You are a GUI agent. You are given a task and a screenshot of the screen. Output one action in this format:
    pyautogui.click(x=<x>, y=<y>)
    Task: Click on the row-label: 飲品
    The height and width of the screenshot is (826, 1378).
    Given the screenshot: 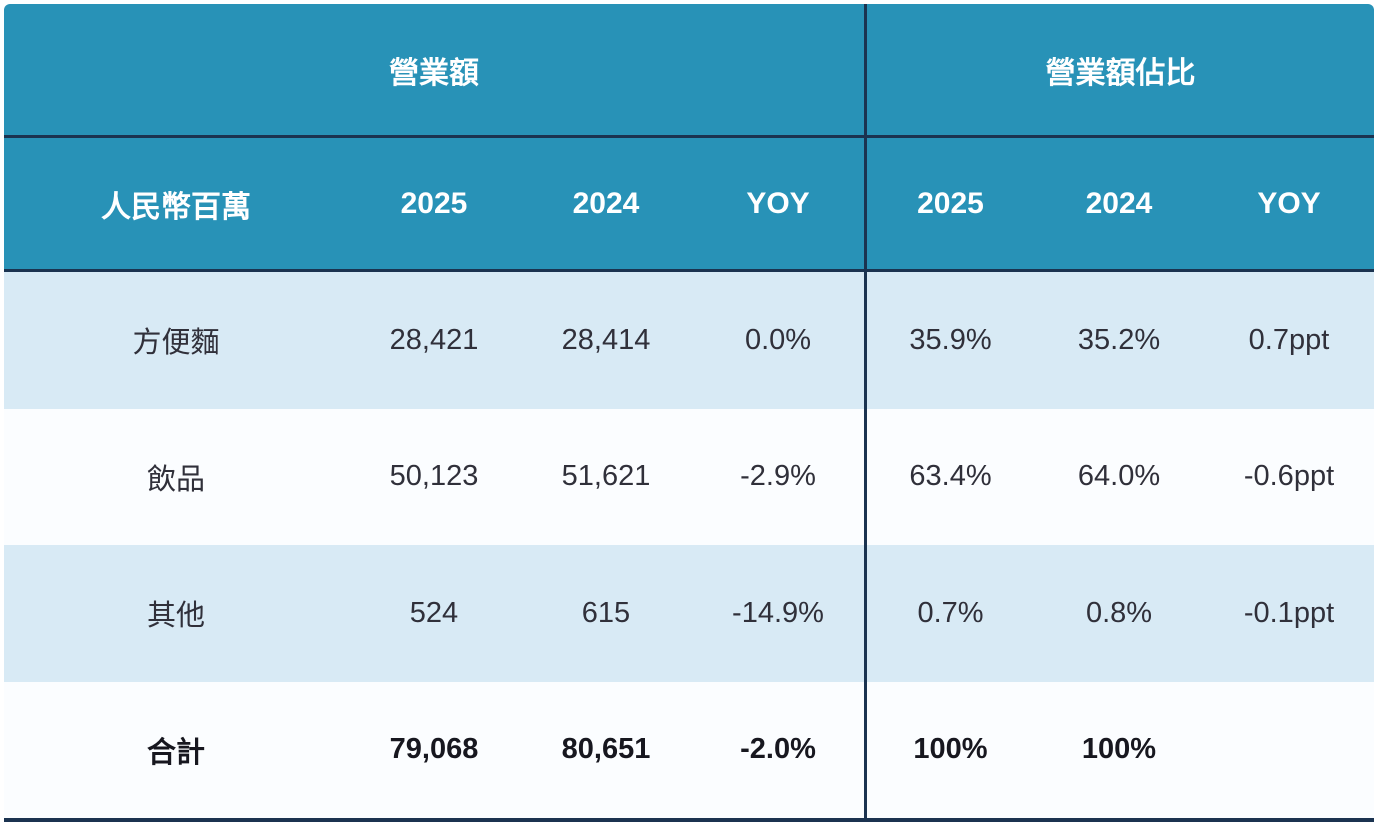 What is the action you would take?
    pyautogui.click(x=175, y=479)
    